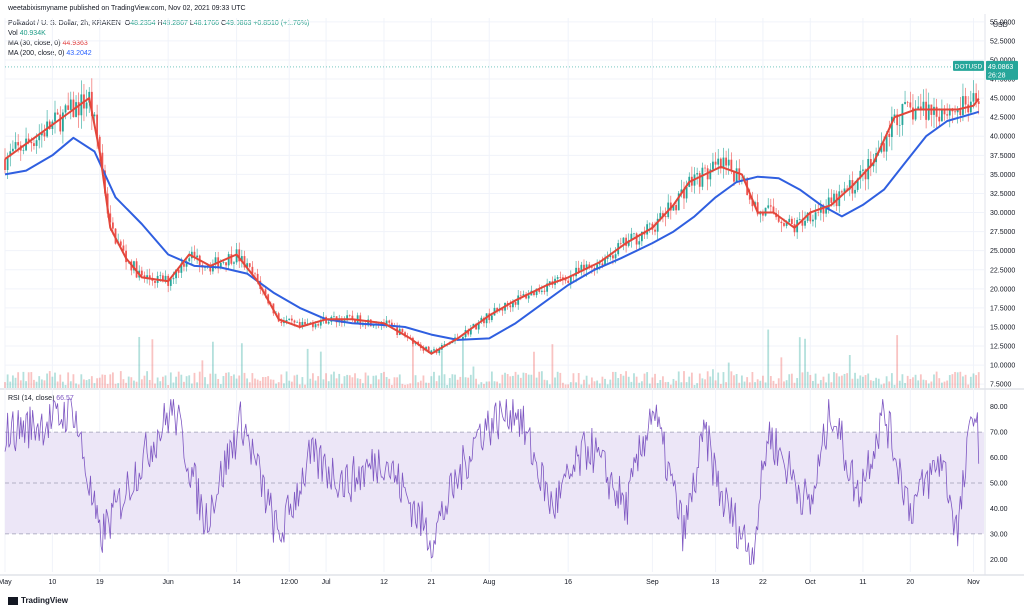 The width and height of the screenshot is (1024, 609). I want to click on price-tick-label: 55.0000, so click(1002, 22).